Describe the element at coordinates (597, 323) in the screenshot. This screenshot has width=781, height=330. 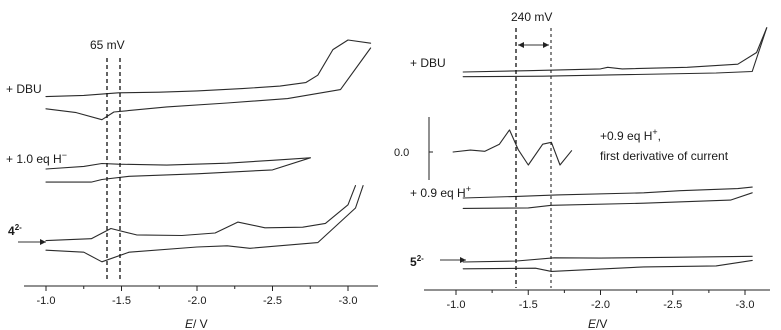
I see `right-x-axis-label: E/V` at that location.